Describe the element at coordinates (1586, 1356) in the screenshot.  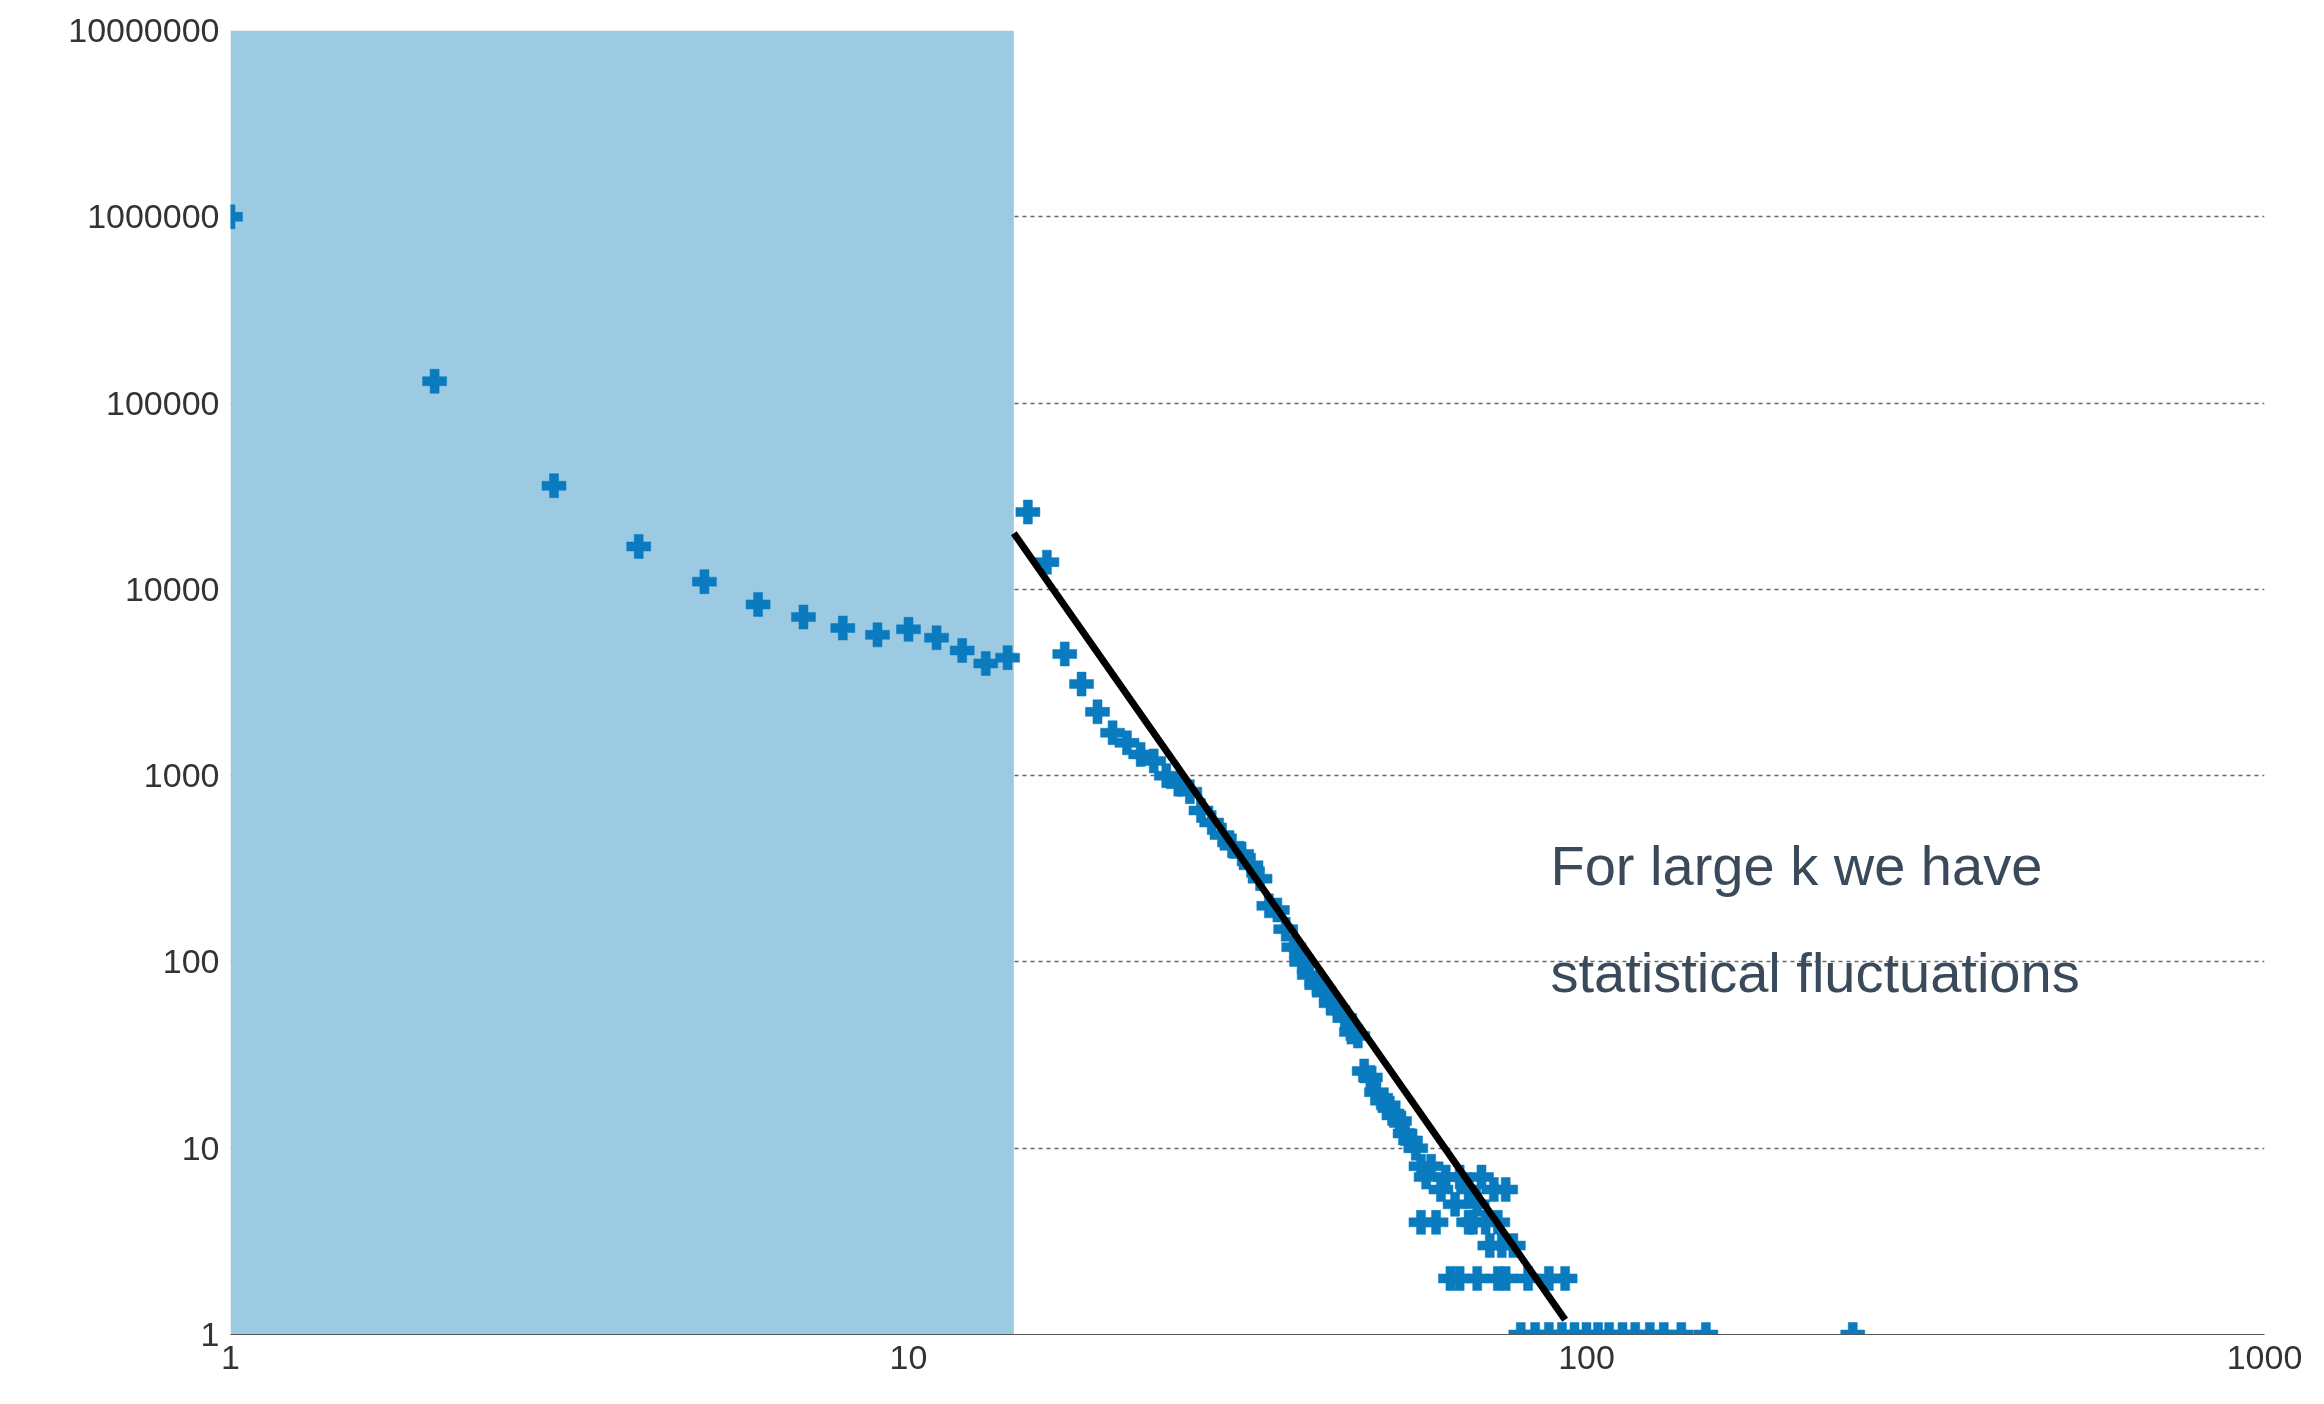
I see `x-tick-label: 100` at that location.